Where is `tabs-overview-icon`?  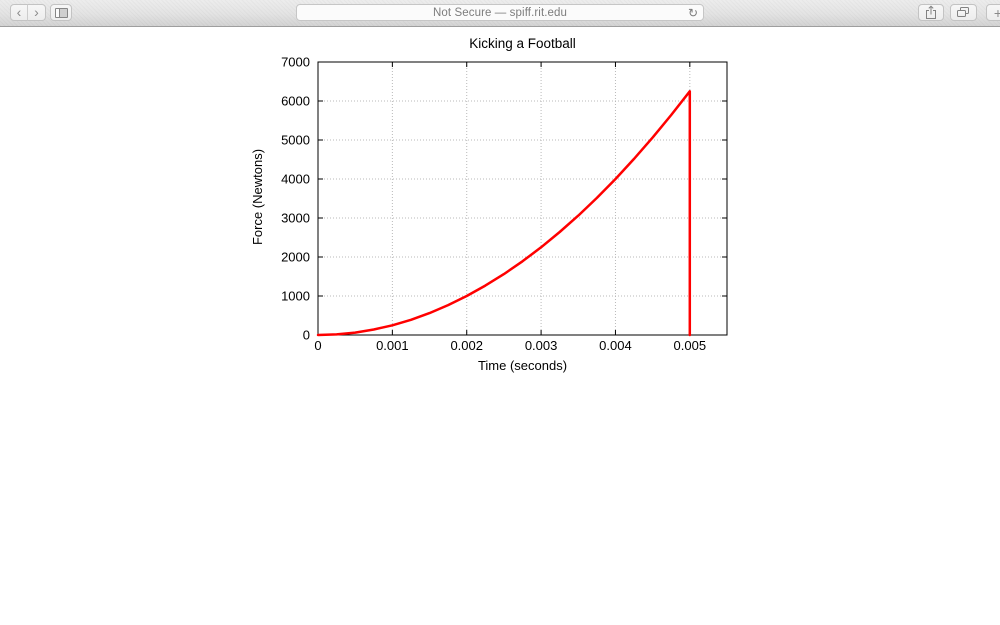
tabs-overview-icon is located at coordinates (963, 12).